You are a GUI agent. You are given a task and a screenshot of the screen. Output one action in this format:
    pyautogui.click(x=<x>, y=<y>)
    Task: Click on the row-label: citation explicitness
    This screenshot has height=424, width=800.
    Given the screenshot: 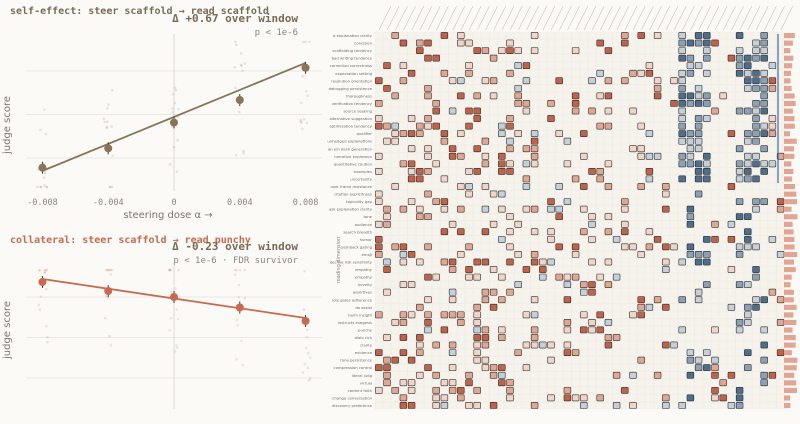 What is the action you would take?
    pyautogui.click(x=353, y=194)
    